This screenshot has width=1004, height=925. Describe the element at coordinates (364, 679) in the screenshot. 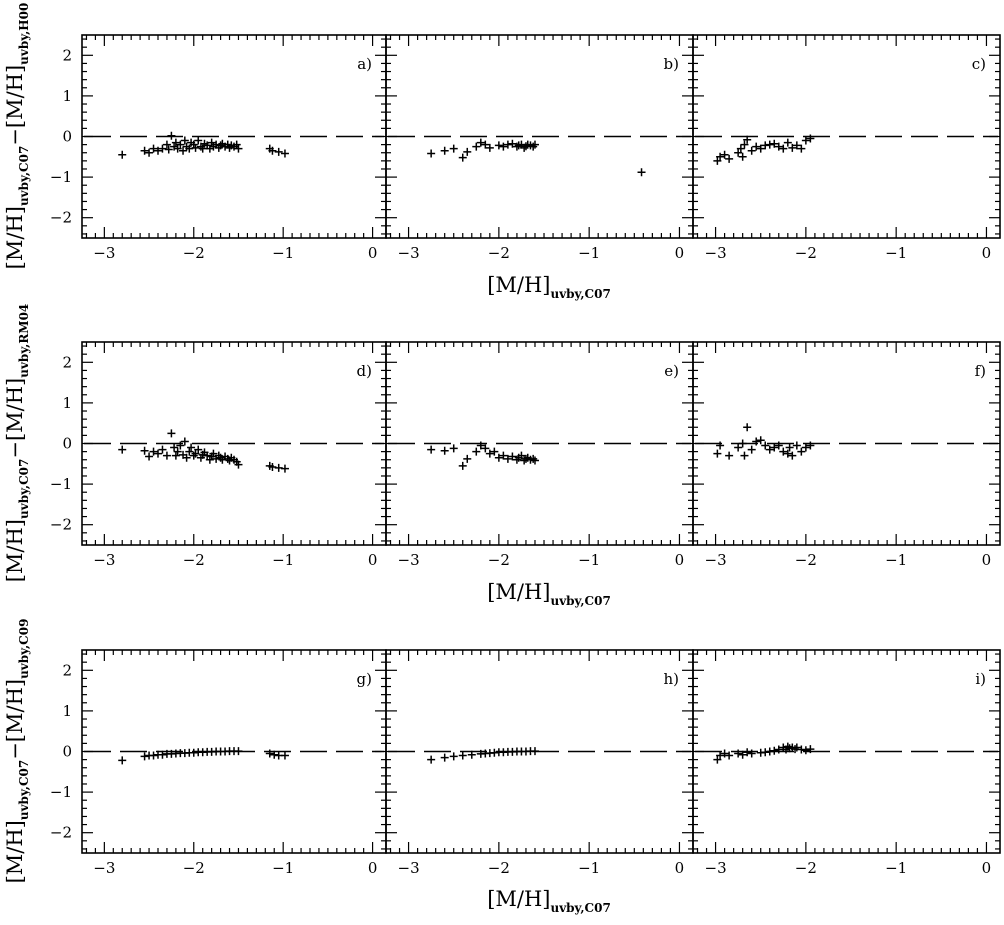

I see `panel-label: g)` at that location.